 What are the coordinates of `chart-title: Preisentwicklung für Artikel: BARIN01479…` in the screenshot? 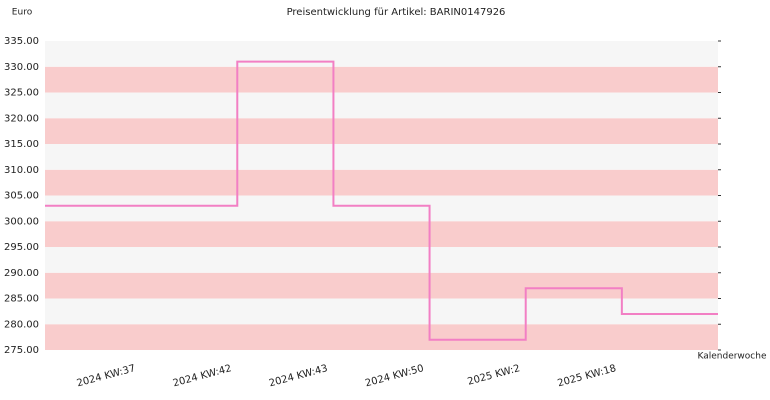 It's located at (396, 12).